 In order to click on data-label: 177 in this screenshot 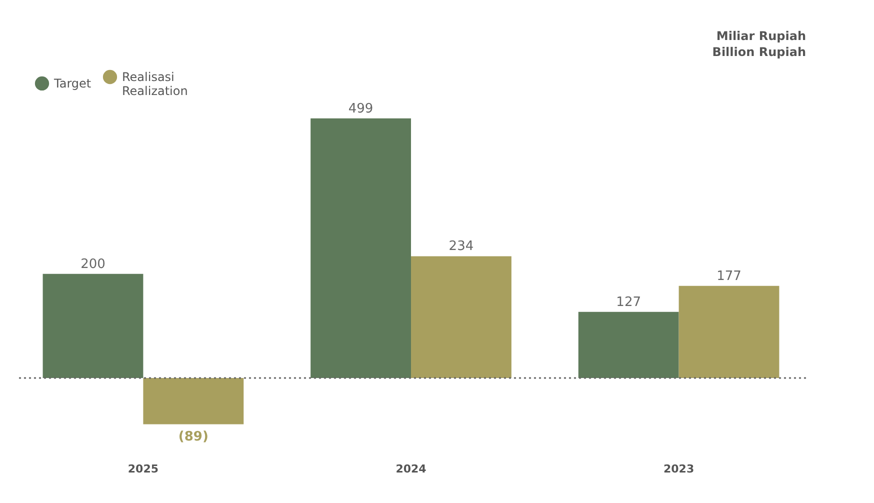, I will do `click(729, 276)`.